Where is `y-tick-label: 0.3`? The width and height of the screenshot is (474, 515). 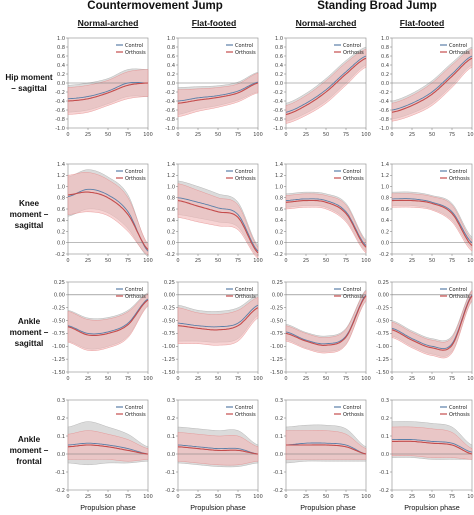 y-tick-label: 0.3 is located at coordinates (279, 401).